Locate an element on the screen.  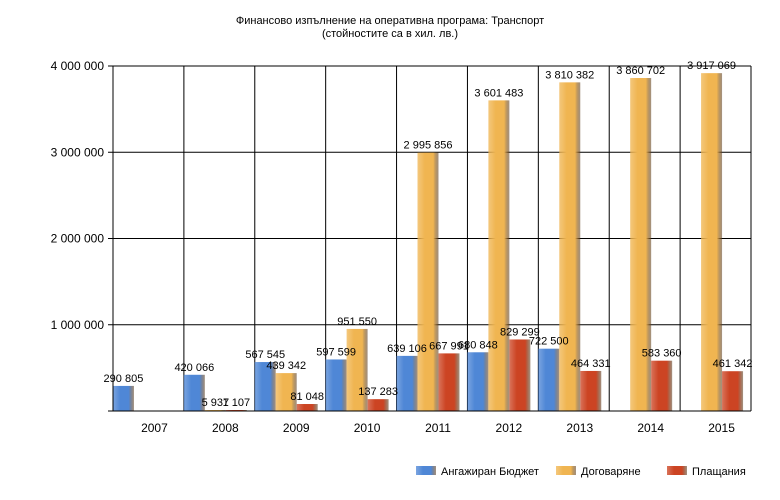
x-tick-label: 2007 is located at coordinates (154, 428).